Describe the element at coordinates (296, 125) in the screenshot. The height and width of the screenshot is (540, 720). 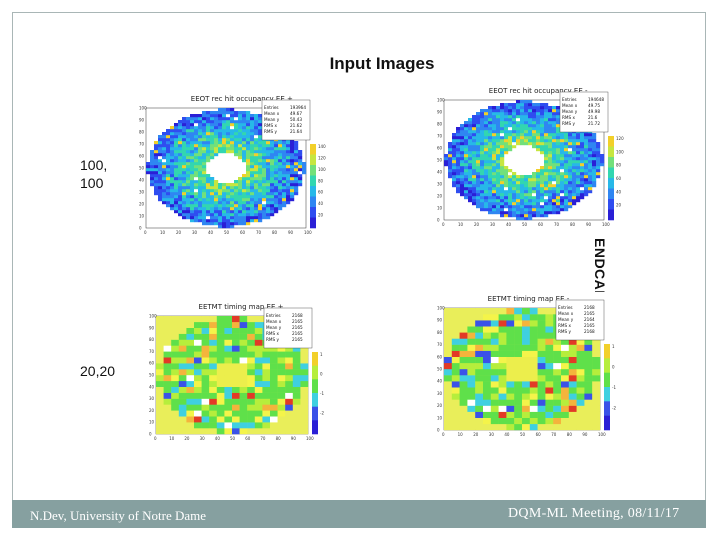
I see `stats-value: 21.62` at that location.